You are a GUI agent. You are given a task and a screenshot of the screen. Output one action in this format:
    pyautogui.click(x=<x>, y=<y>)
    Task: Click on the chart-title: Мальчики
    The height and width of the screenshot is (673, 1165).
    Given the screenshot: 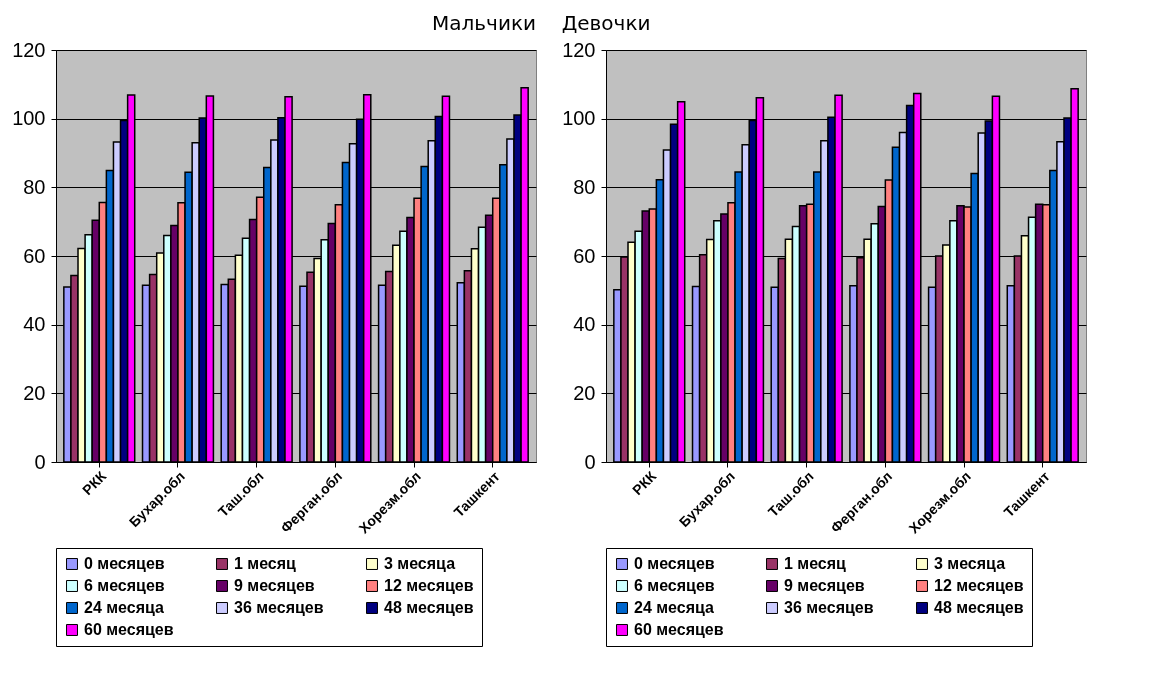 What is the action you would take?
    pyautogui.click(x=484, y=23)
    